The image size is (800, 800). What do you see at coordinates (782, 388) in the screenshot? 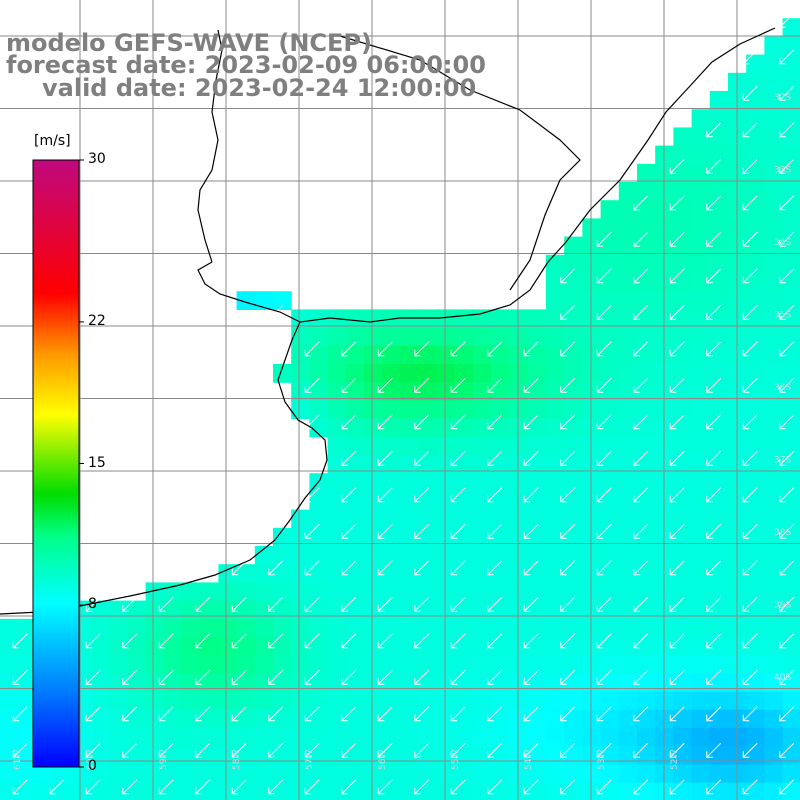
I see `lat-label: 36S` at bounding box center [782, 388].